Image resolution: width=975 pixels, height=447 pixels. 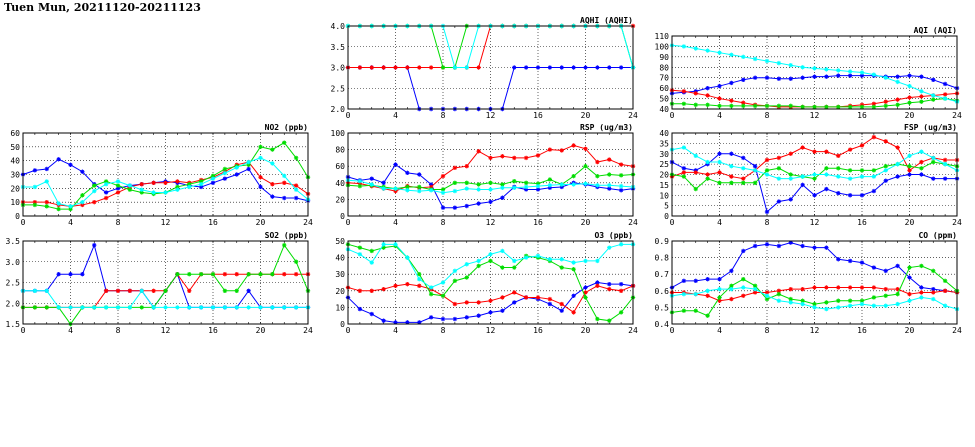 What do you see at coordinates (662, 36) in the screenshot?
I see `y-tick-label: 110` at bounding box center [662, 36].